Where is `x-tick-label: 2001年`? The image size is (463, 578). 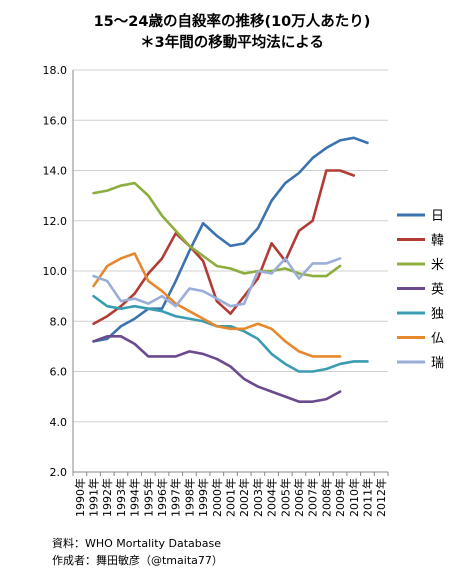 x-tick-label: 2001年 is located at coordinates (231, 497).